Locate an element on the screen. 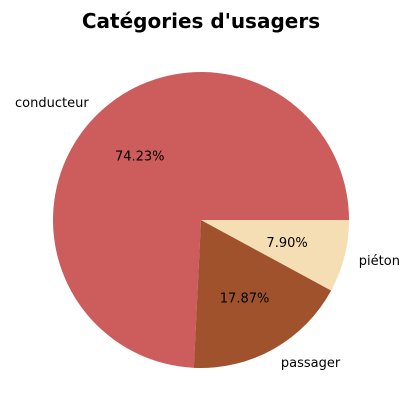 This screenshot has width=412, height=415. pie-category-label: conducteur is located at coordinates (52, 103).